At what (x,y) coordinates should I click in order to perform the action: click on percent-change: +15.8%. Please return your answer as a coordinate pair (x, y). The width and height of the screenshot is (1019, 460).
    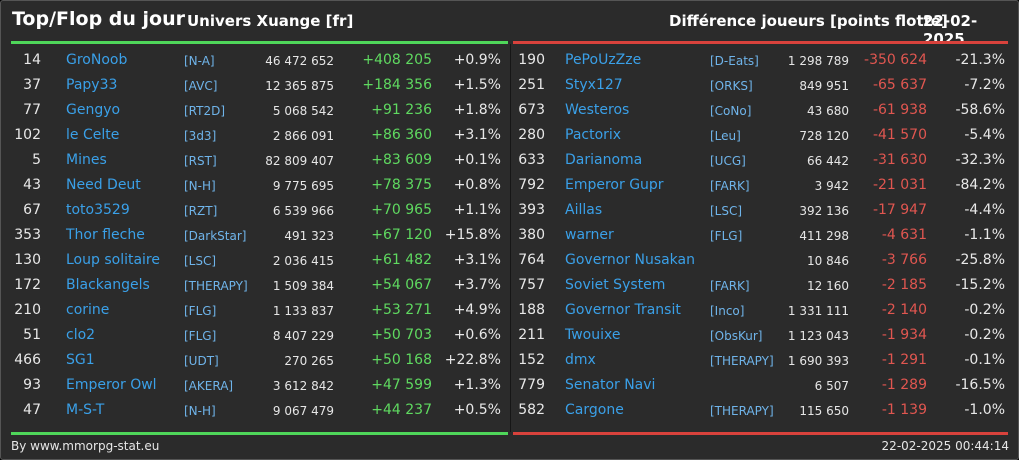
    Looking at the image, I should click on (472, 235).